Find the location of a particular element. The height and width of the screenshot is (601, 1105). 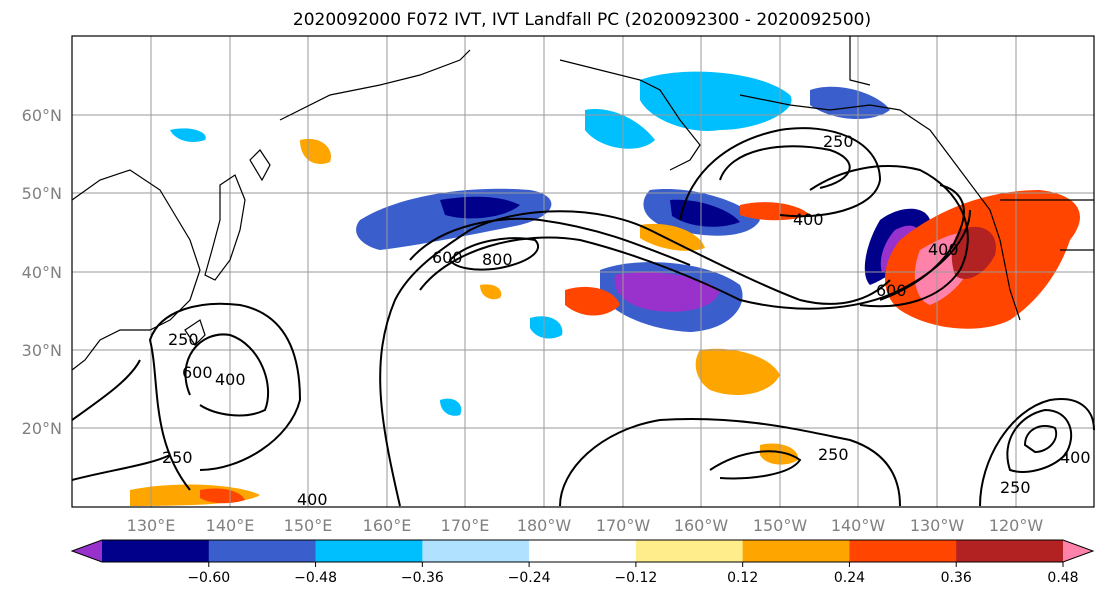

lon-label: 170°E is located at coordinates (465, 525).